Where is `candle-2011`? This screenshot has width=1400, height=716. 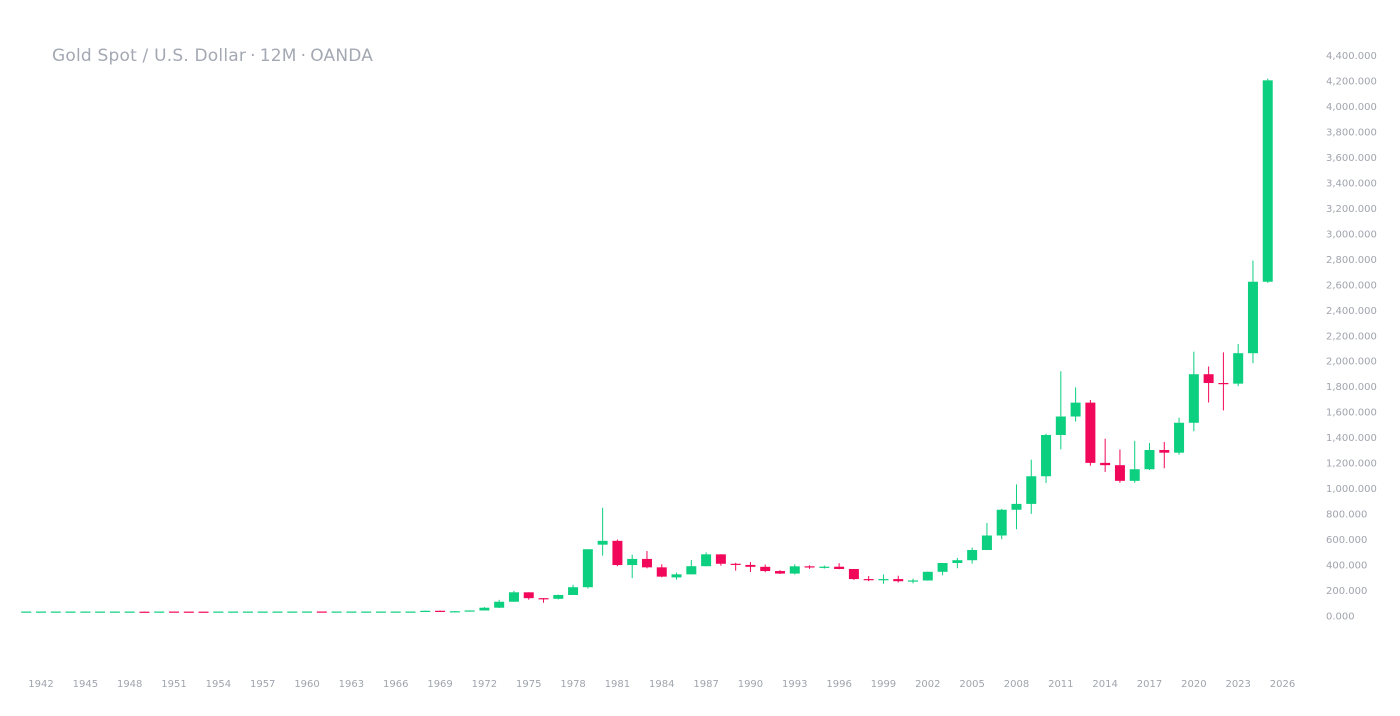
candle-2011 is located at coordinates (1060, 410).